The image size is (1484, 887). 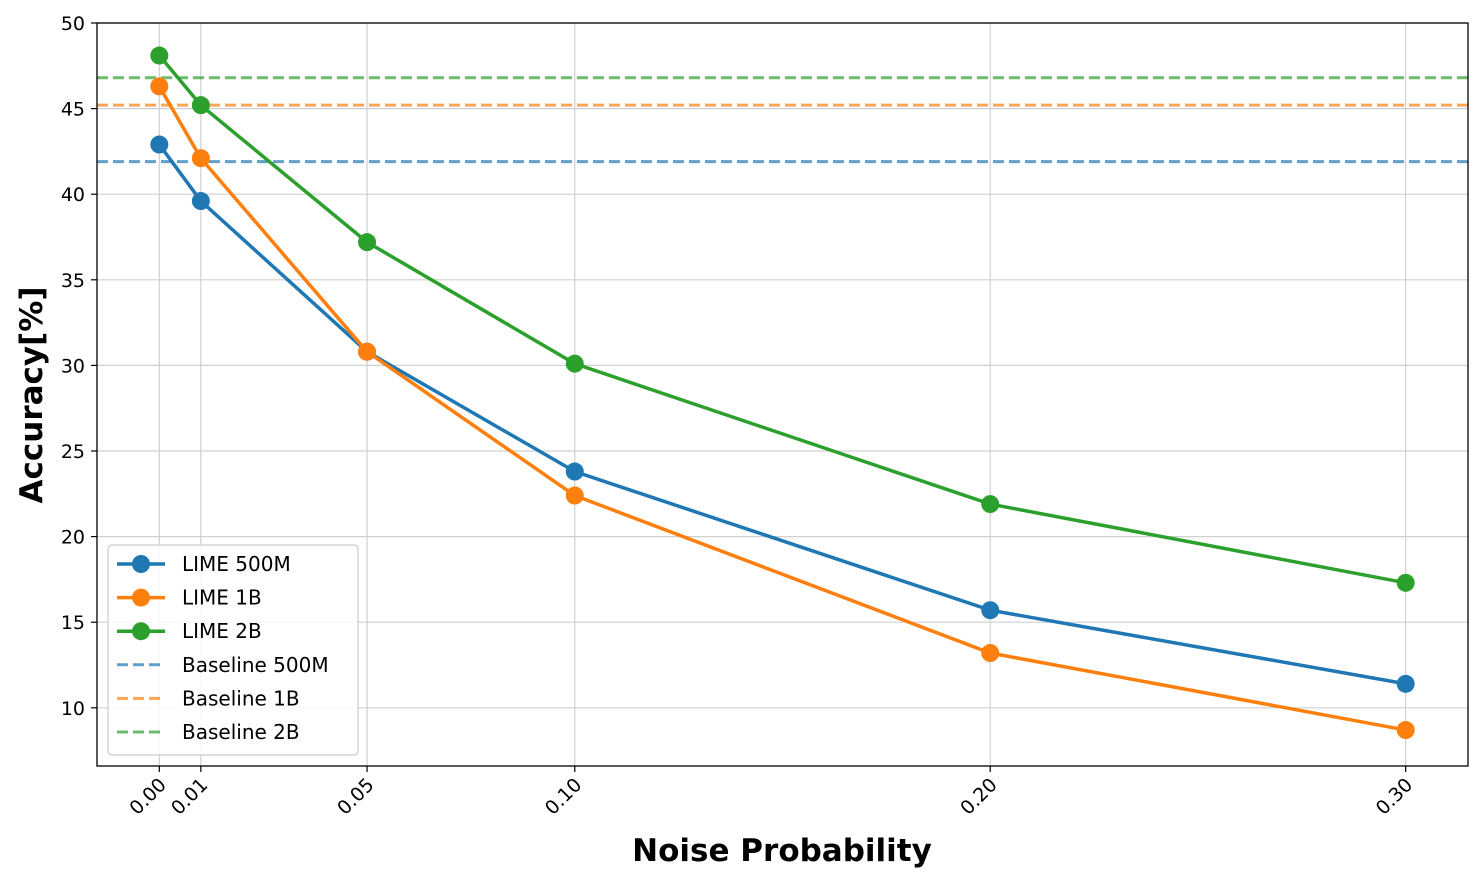 I want to click on y-tick-label: 35, so click(x=73, y=281).